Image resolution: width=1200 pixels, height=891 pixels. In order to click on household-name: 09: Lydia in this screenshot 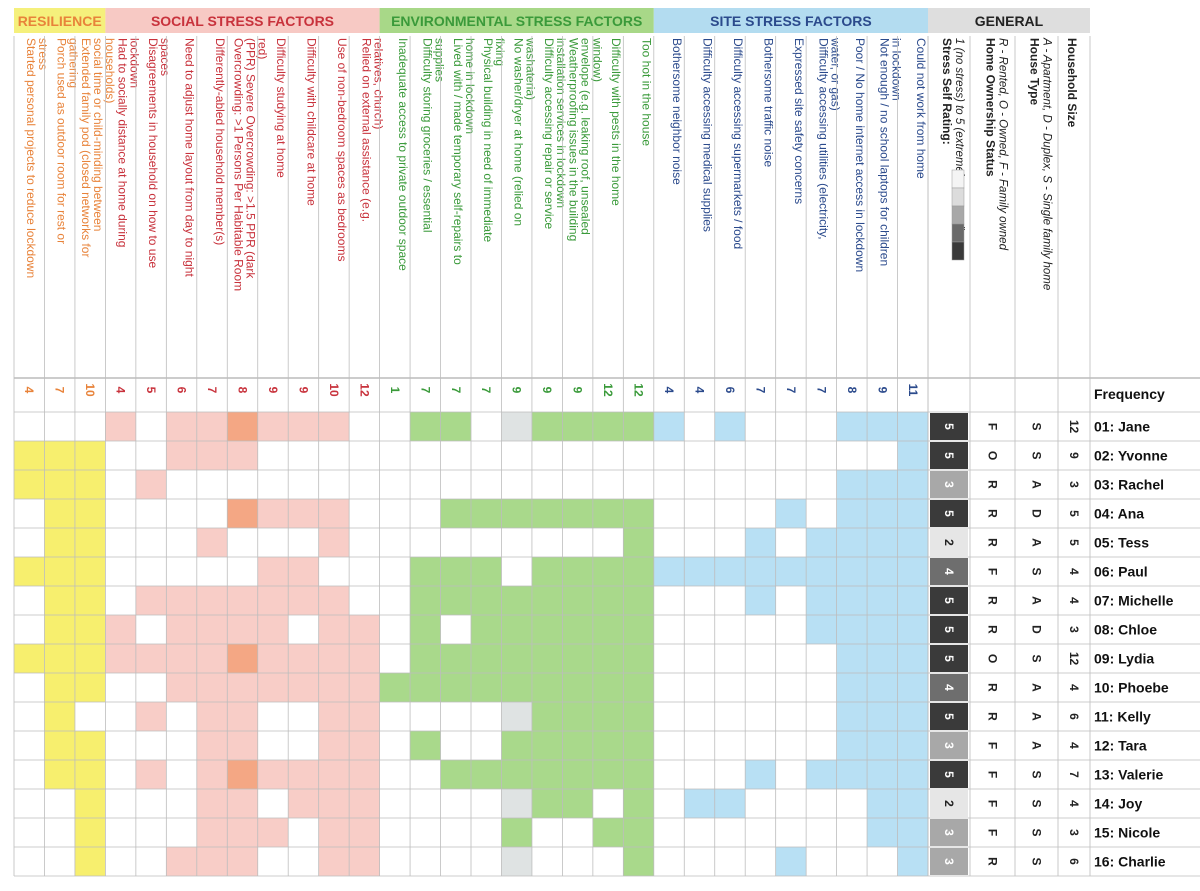, I will do `click(1124, 659)`.